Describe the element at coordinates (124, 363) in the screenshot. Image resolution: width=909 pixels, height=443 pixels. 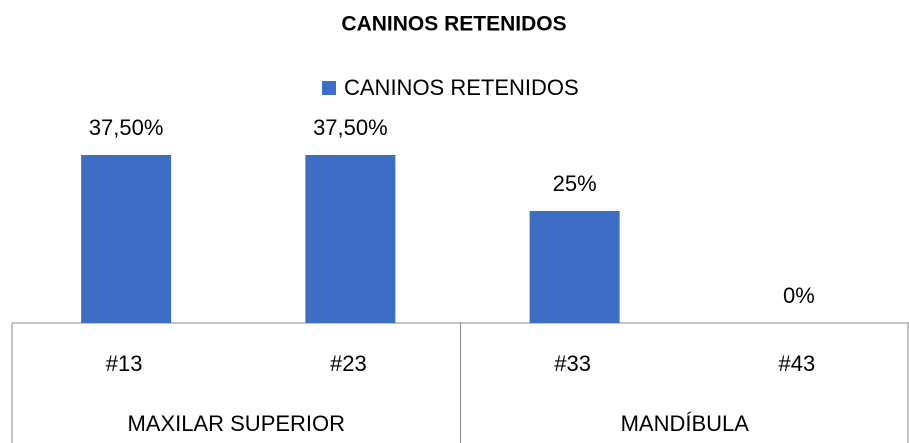
I see `x-tick-label: #13` at that location.